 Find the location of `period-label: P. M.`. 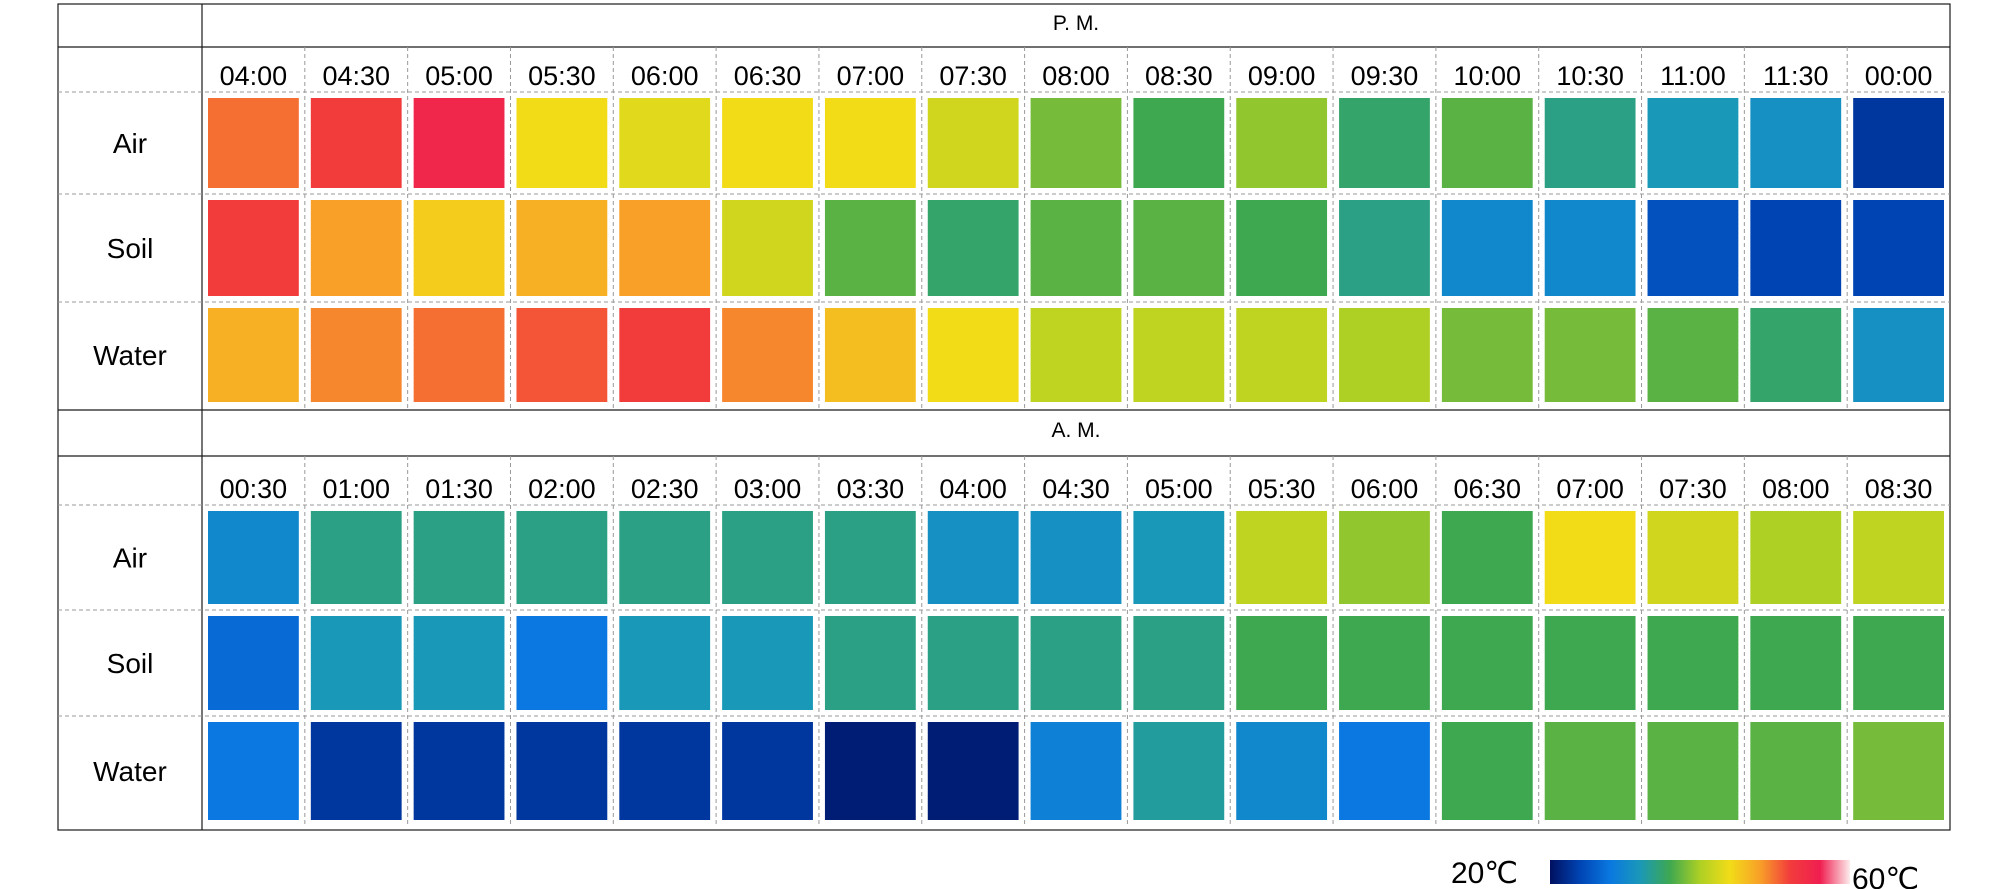

period-label: P. M. is located at coordinates (1076, 23).